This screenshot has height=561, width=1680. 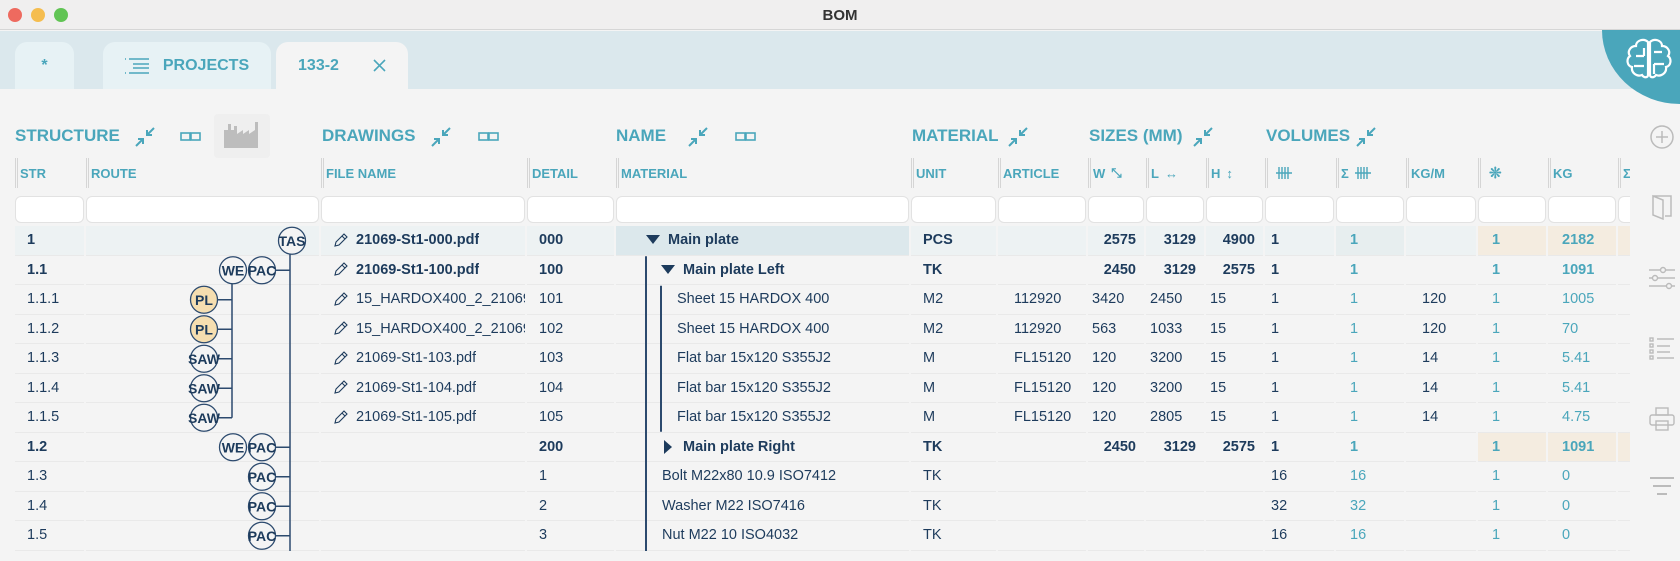 What do you see at coordinates (1662, 207) in the screenshot?
I see `door-icon` at bounding box center [1662, 207].